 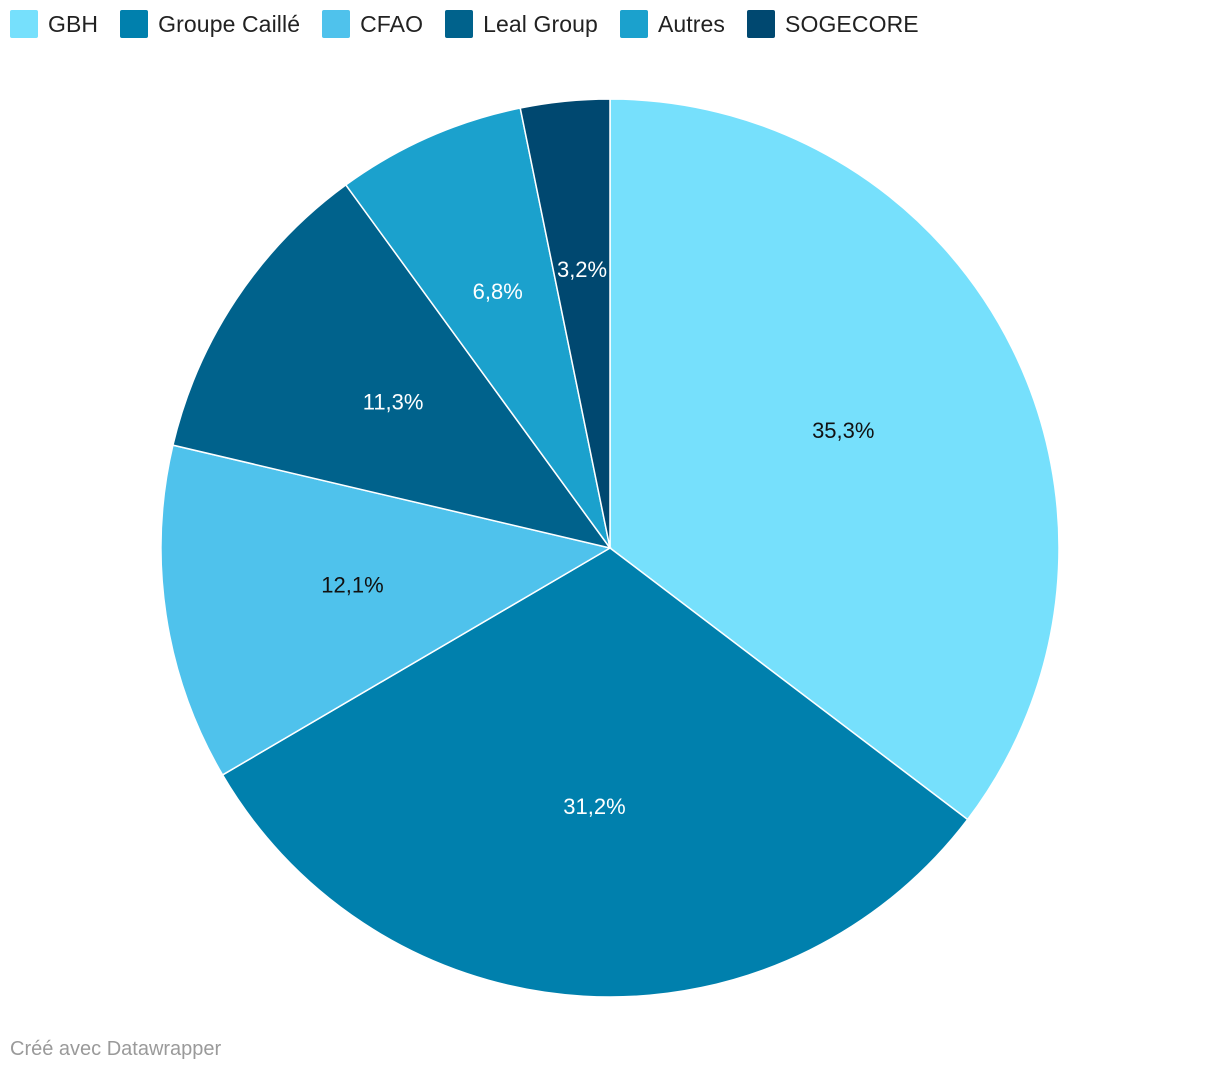 What do you see at coordinates (843, 430) in the screenshot?
I see `slice-value-label: 35,3%` at bounding box center [843, 430].